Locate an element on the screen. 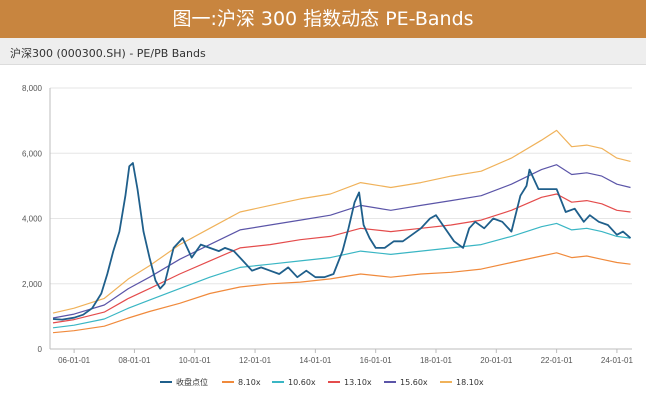  x-tick-label: 20-01-01 is located at coordinates (496, 360).